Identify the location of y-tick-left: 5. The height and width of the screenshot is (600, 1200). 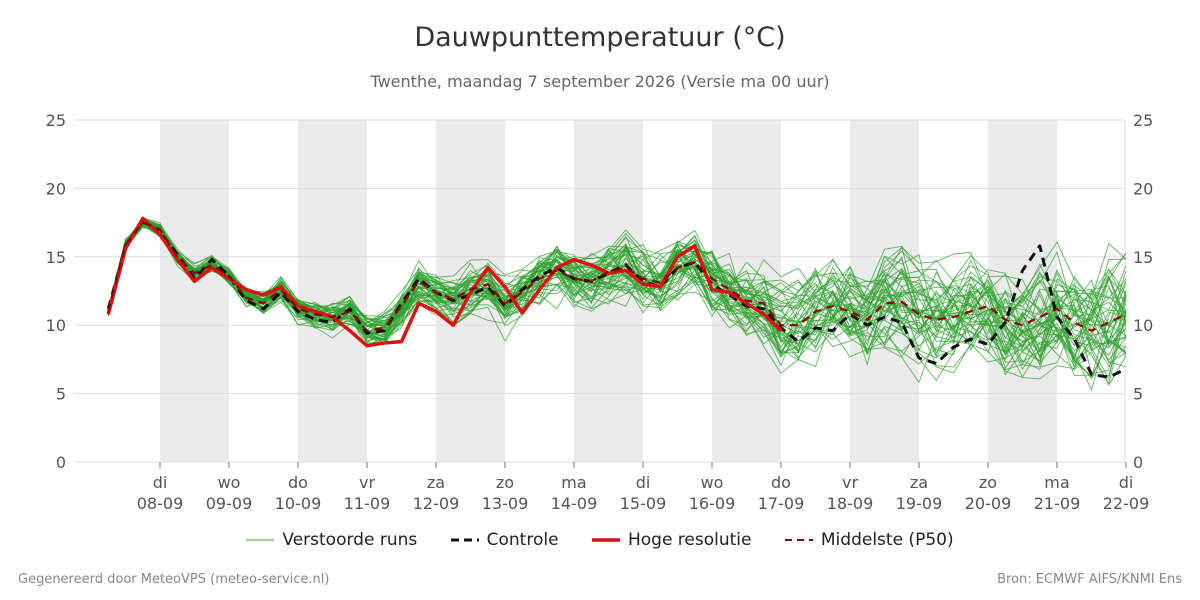
(61, 394).